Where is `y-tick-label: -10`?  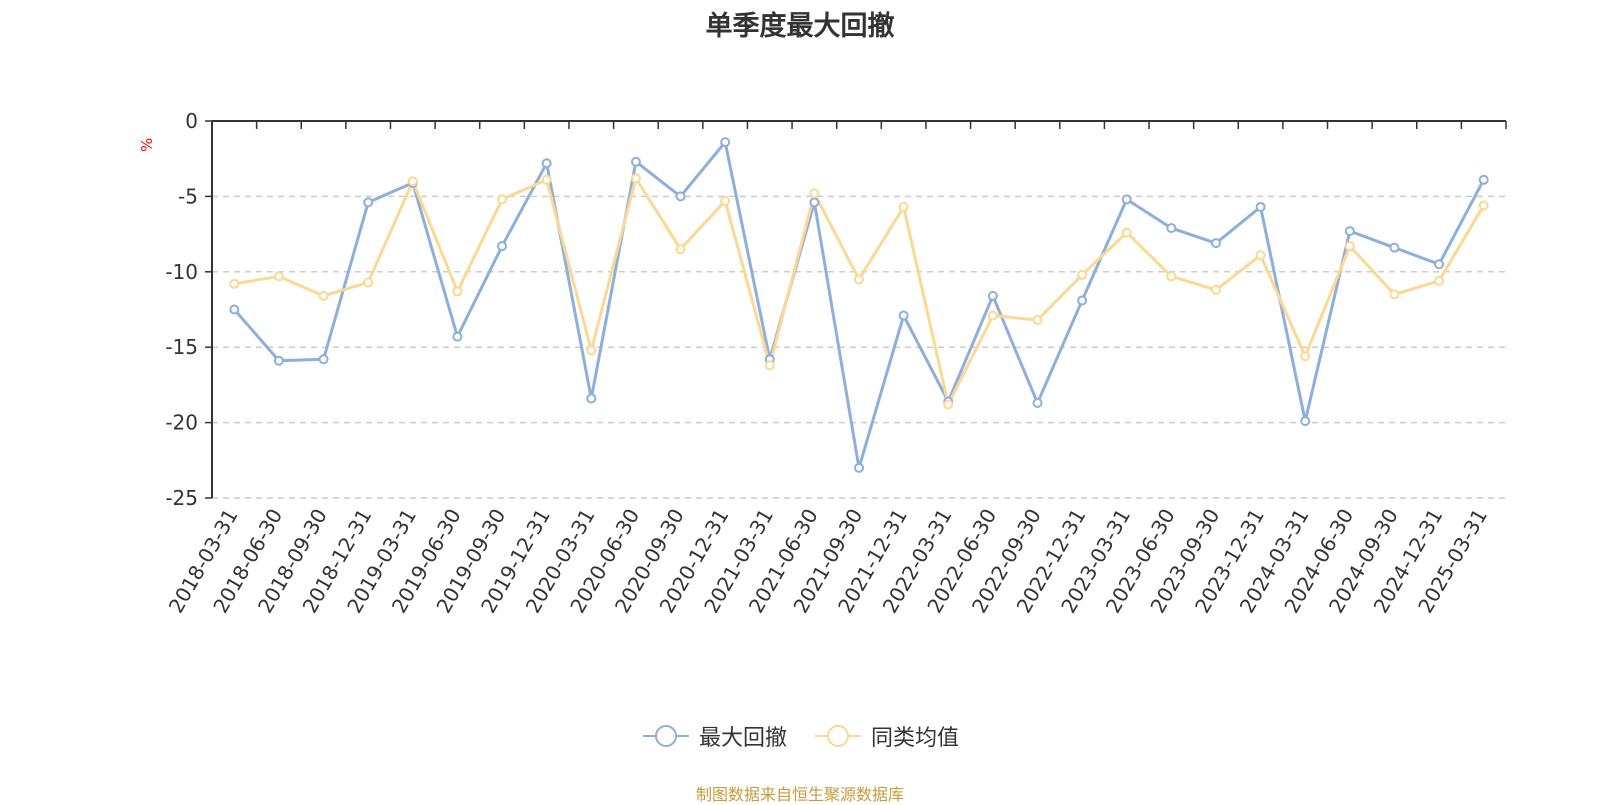
y-tick-label: -10 is located at coordinates (181, 272).